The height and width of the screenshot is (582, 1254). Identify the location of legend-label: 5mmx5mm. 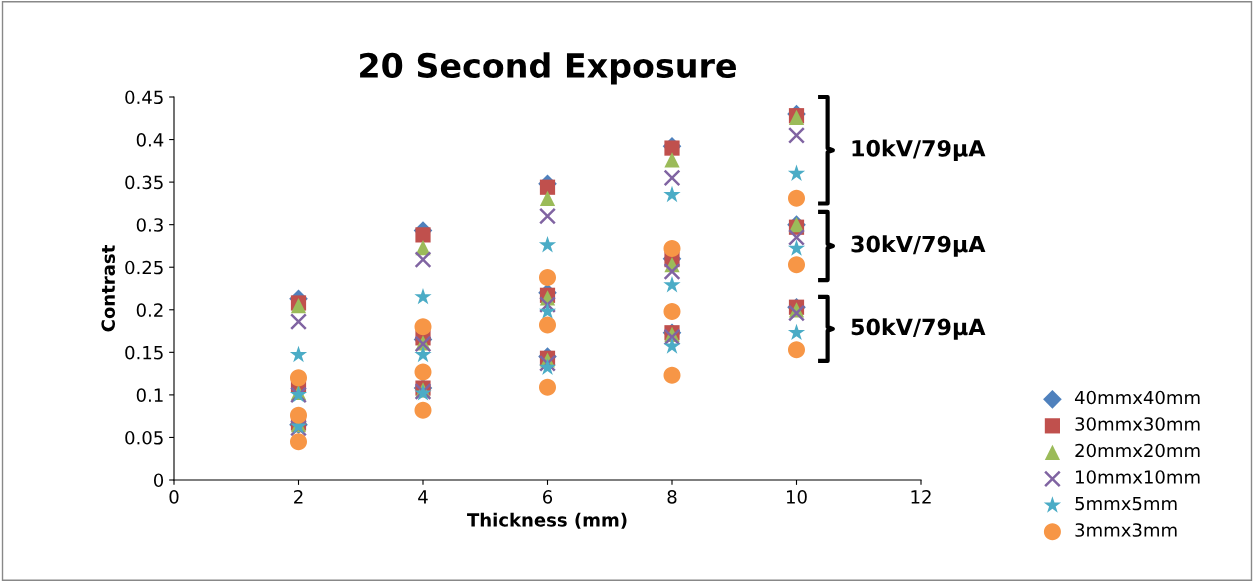
(1126, 503).